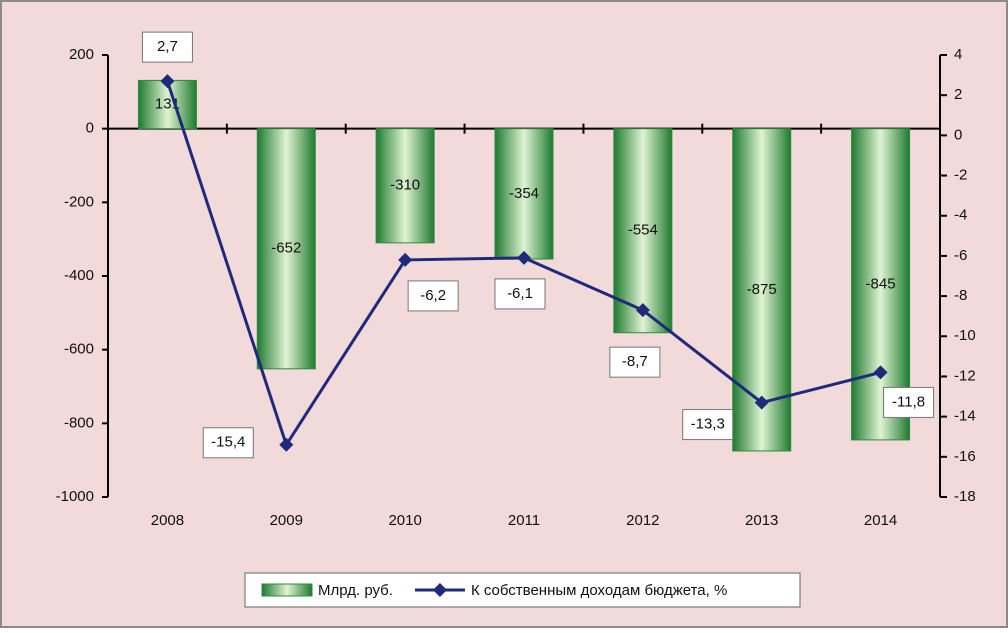 This screenshot has width=1008, height=633. I want to click on legend-box, so click(522, 590).